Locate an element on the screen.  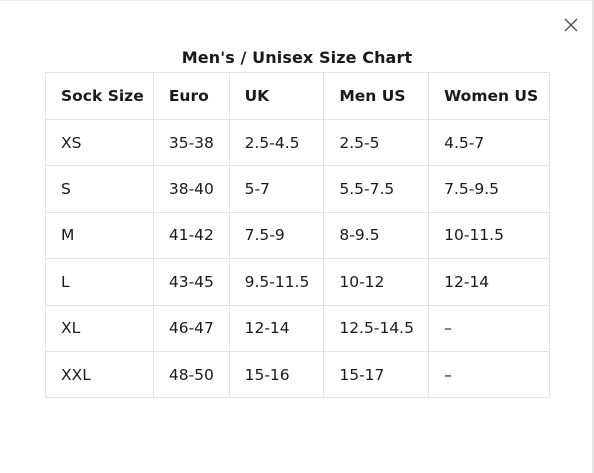
cell-women-us: 7.5-9.5 is located at coordinates (489, 189).